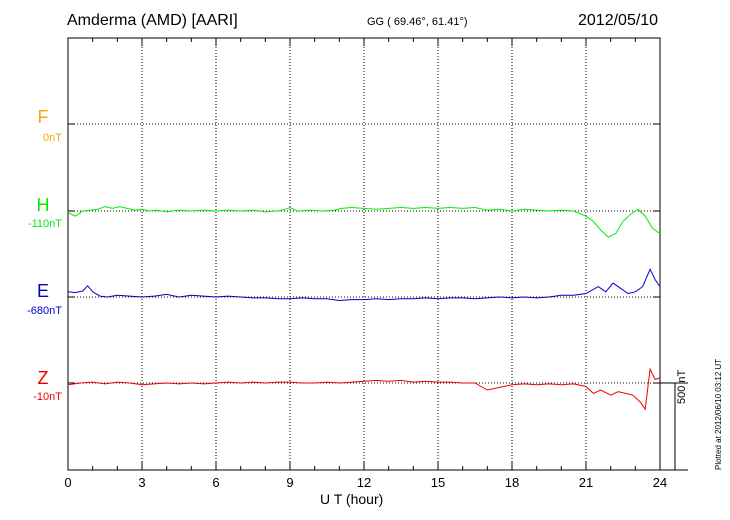 Image resolution: width=730 pixels, height=520 pixels. Describe the element at coordinates (364, 284) in the screenshot. I see `series-line-e` at that location.